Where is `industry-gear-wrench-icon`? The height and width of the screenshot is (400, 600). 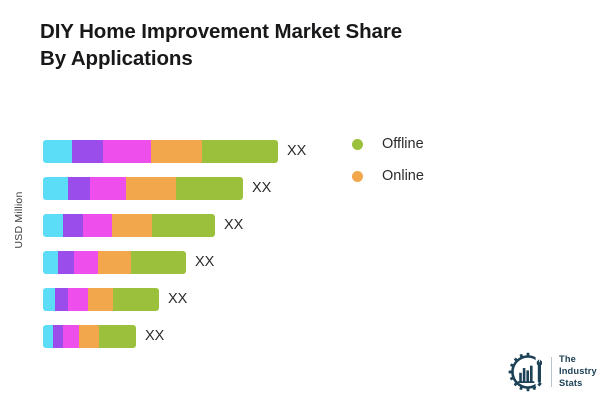 industry-gear-wrench-icon is located at coordinates (525, 372).